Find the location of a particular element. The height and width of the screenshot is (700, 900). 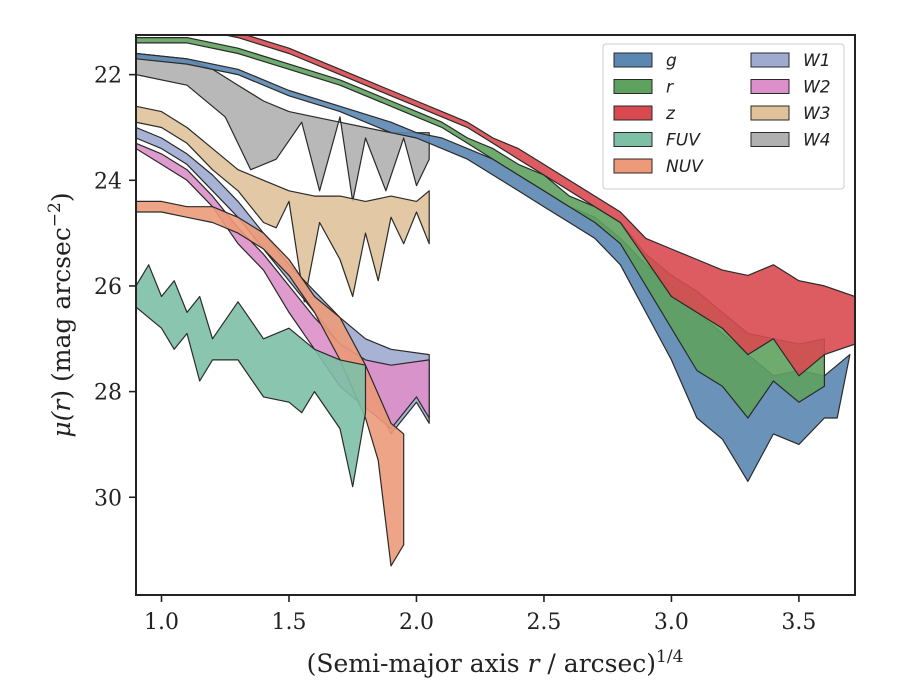

legend-item-g: g is located at coordinates (645, 61).